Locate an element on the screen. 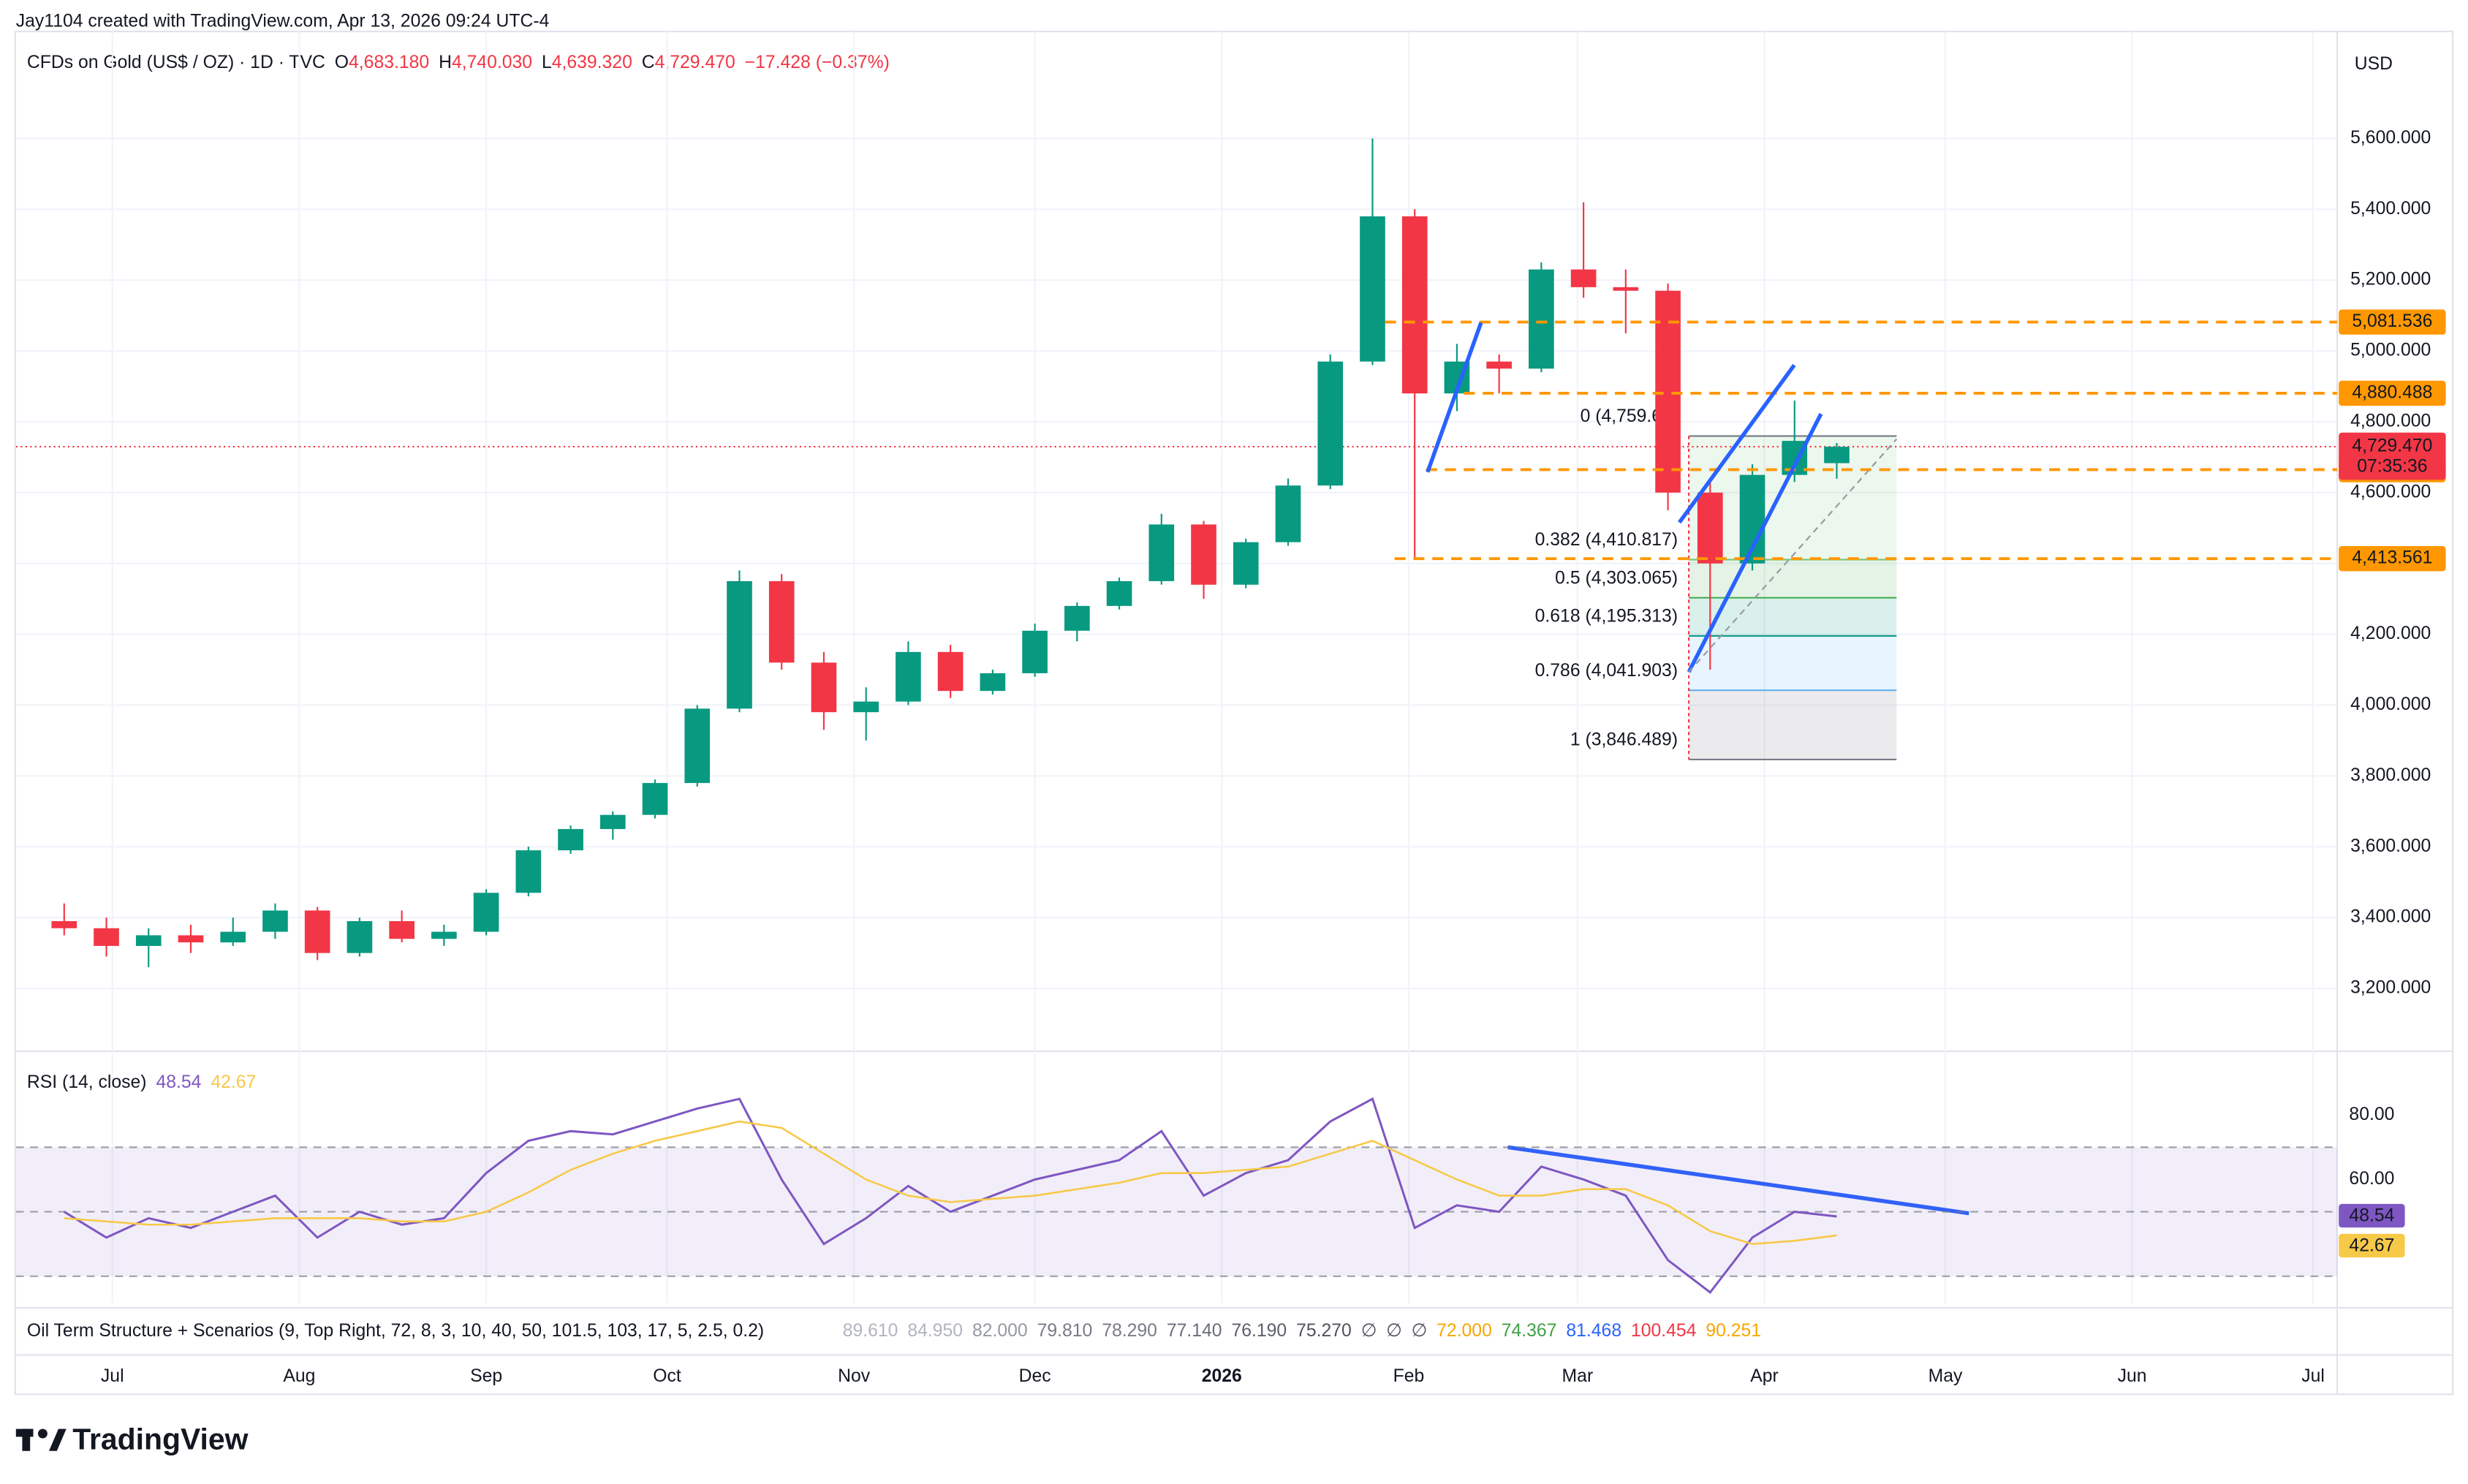  fib-label: 0.786 (4,041.903) is located at coordinates (1606, 671).